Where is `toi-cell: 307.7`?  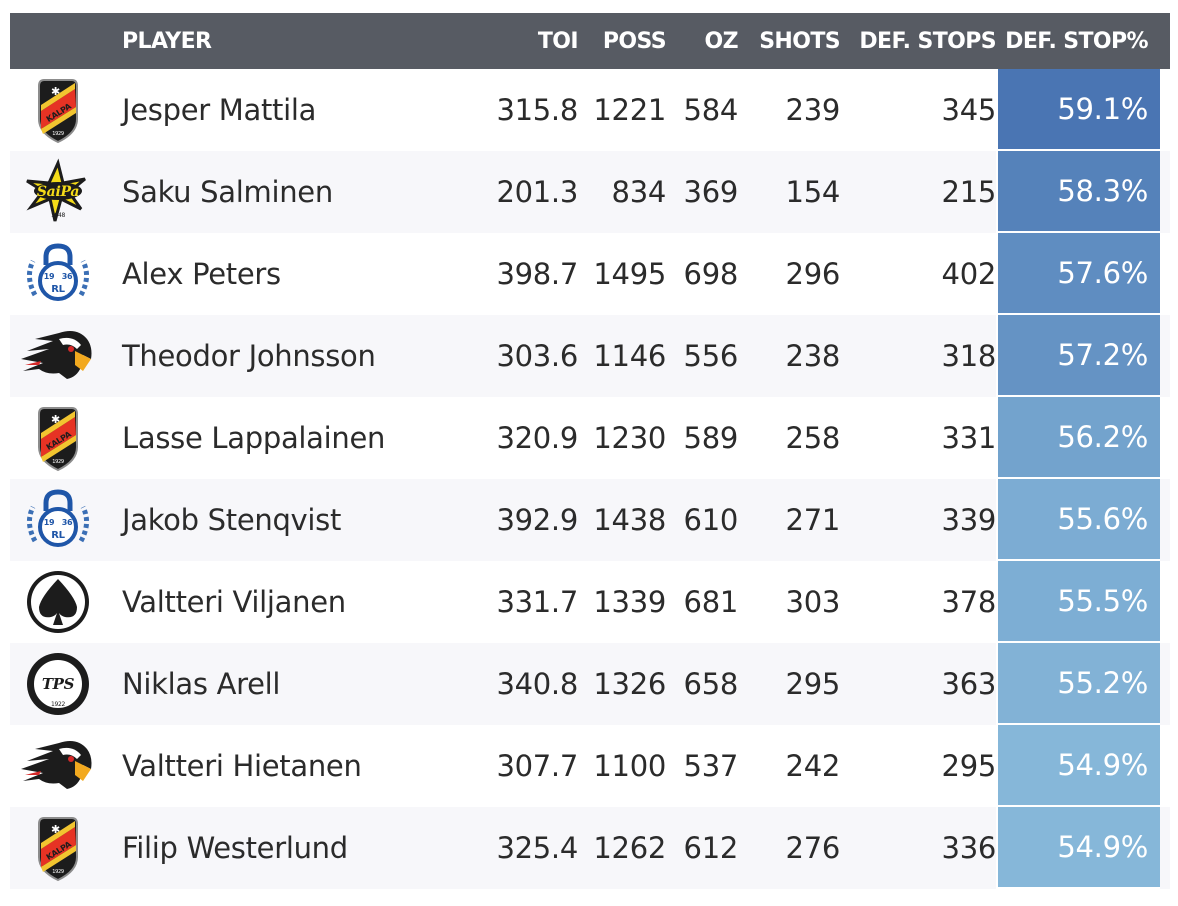 toi-cell: 307.7 is located at coordinates (537, 766).